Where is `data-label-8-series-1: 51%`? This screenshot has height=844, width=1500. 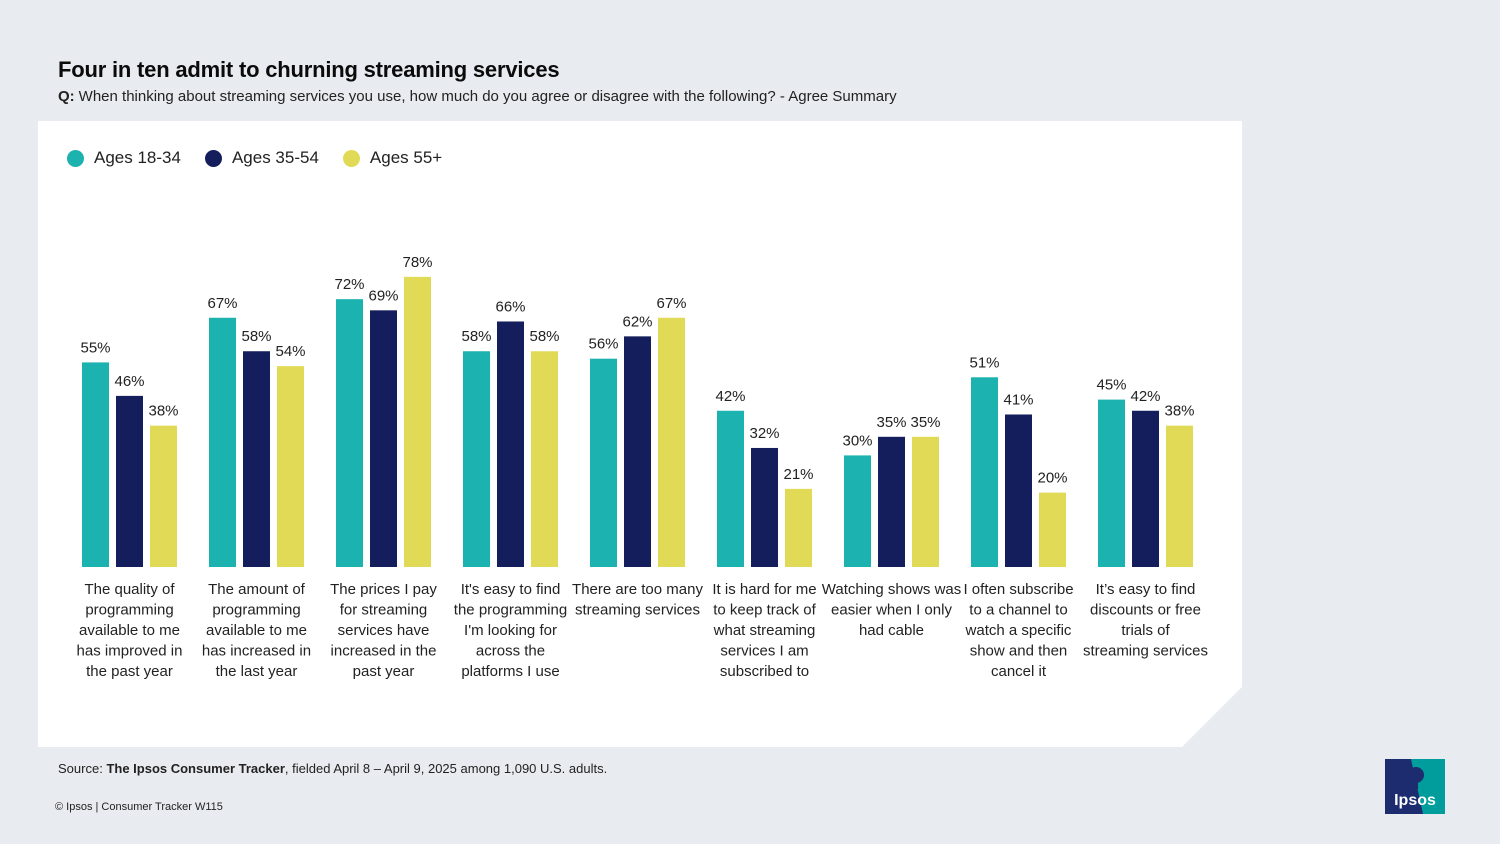
data-label-8-series-1: 51% is located at coordinates (984, 362).